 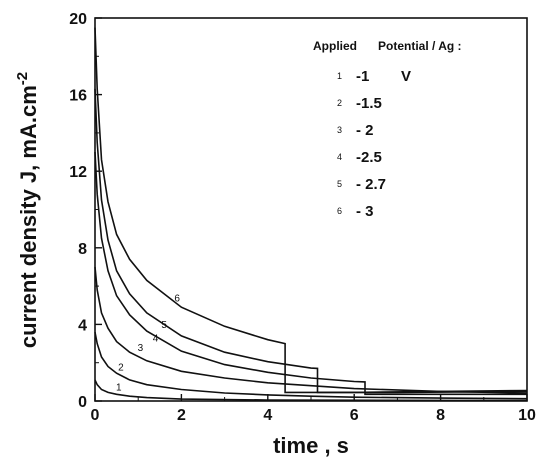 I want to click on legend-title-right: Potential / Ag :, so click(x=420, y=46).